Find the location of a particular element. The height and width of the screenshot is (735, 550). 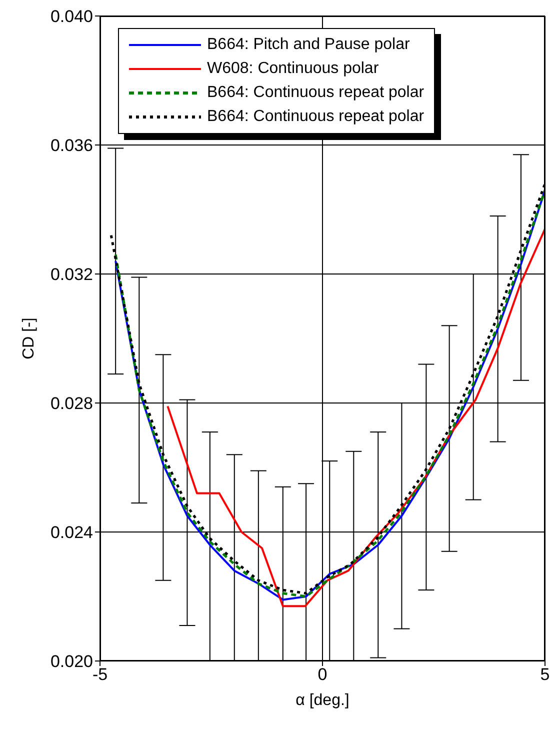

y-tick-label: 0.020 is located at coordinates (71, 662).